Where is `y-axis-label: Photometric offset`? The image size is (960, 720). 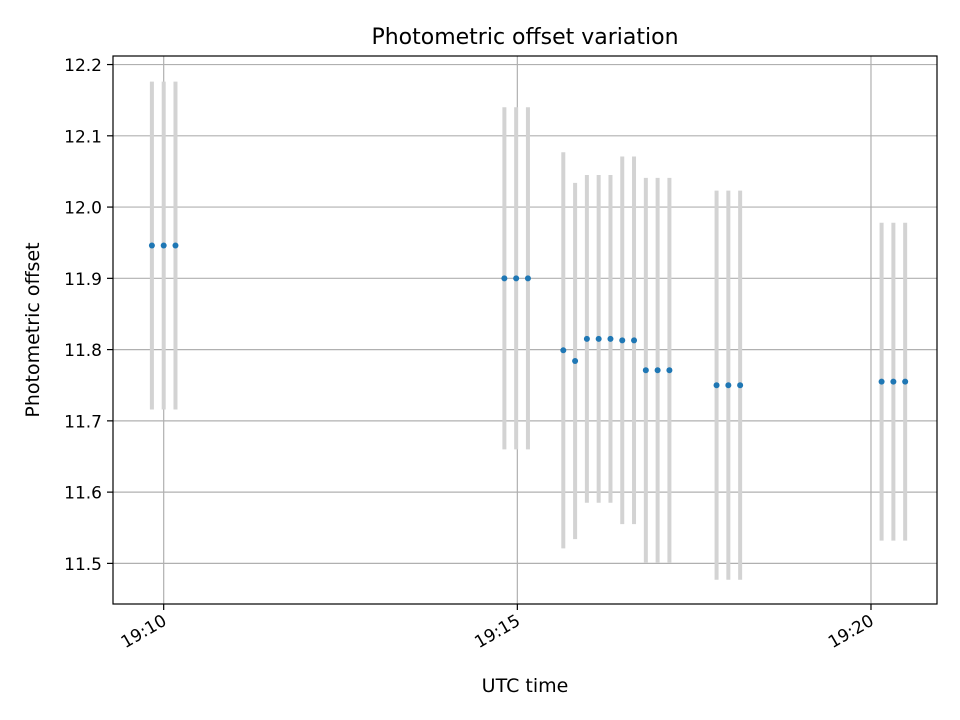
y-axis-label: Photometric offset is located at coordinates (33, 329).